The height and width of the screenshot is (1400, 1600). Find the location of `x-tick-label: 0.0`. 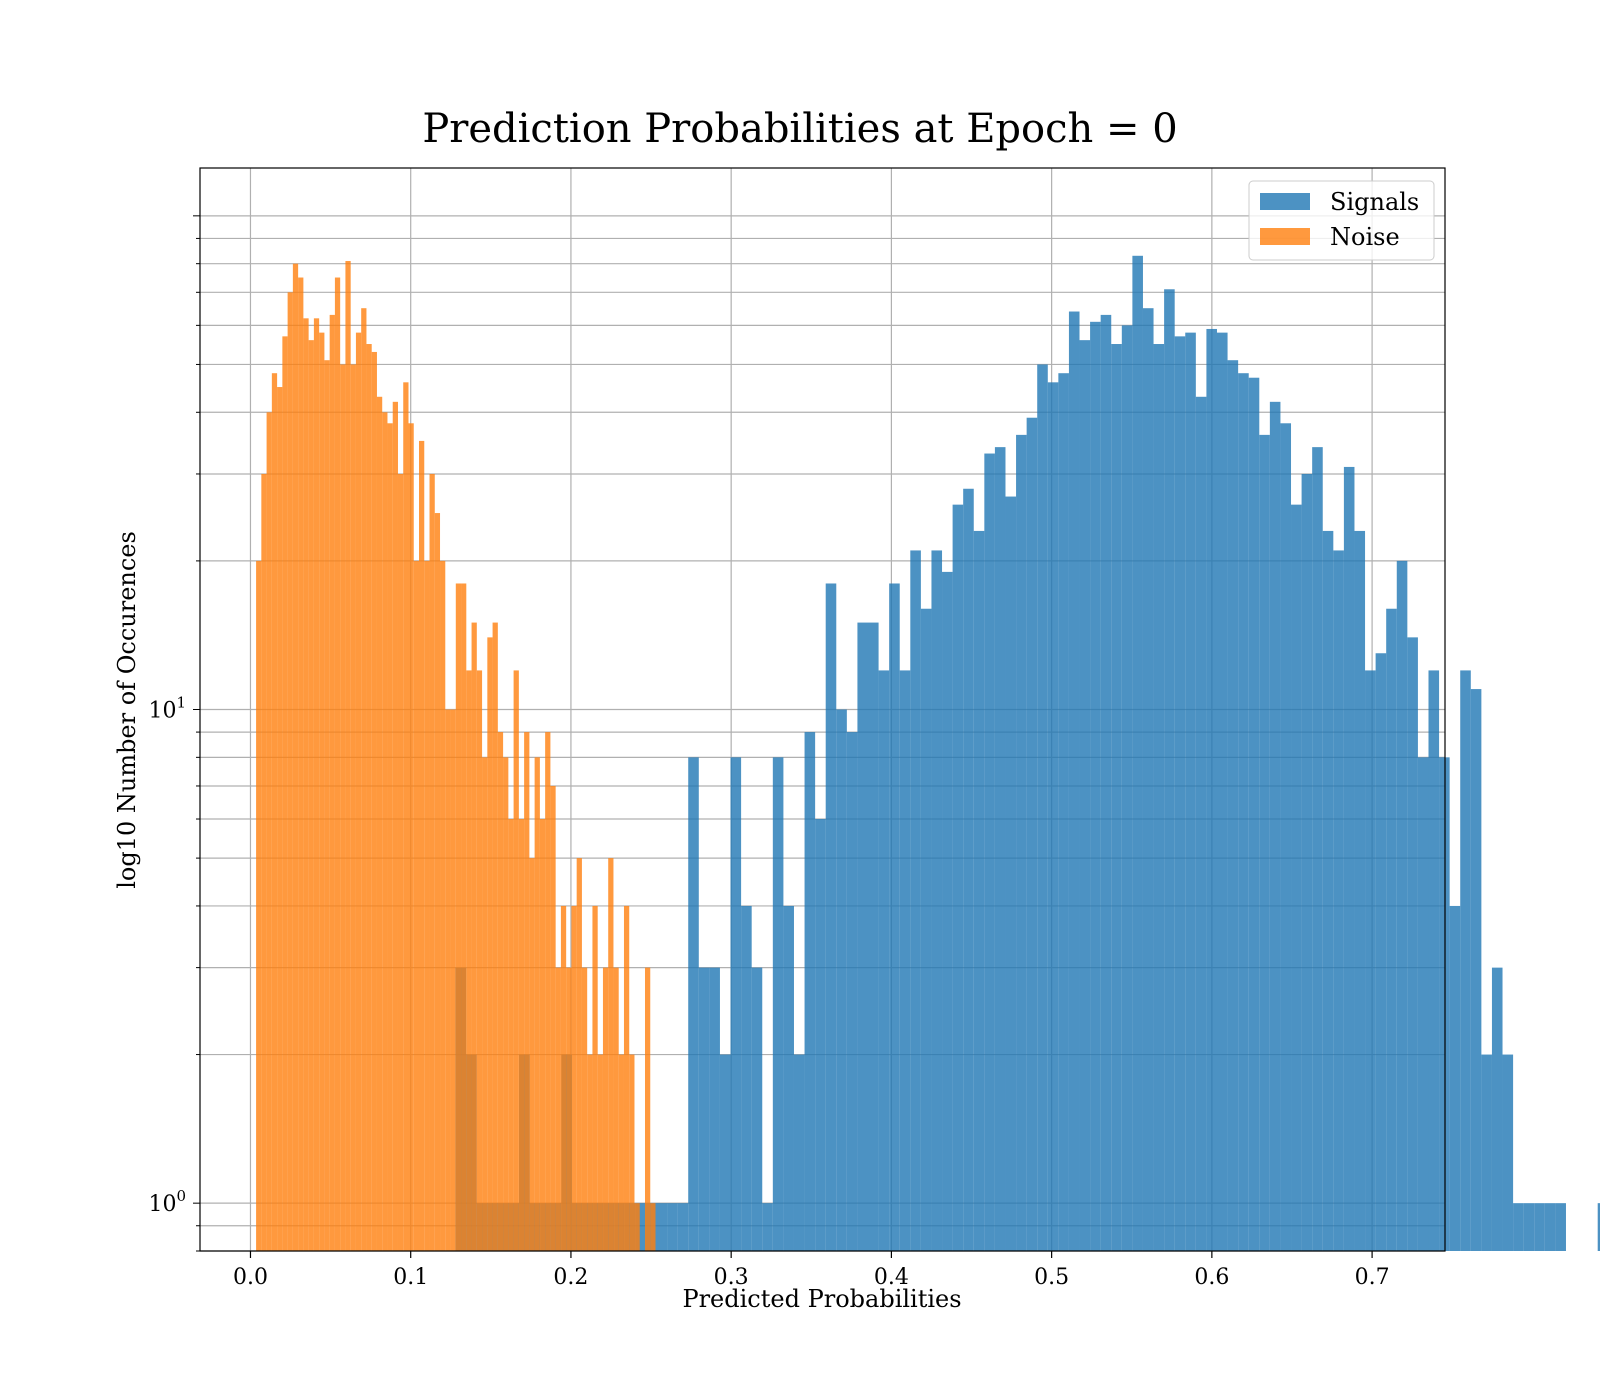

x-tick-label: 0.0 is located at coordinates (250, 1277).